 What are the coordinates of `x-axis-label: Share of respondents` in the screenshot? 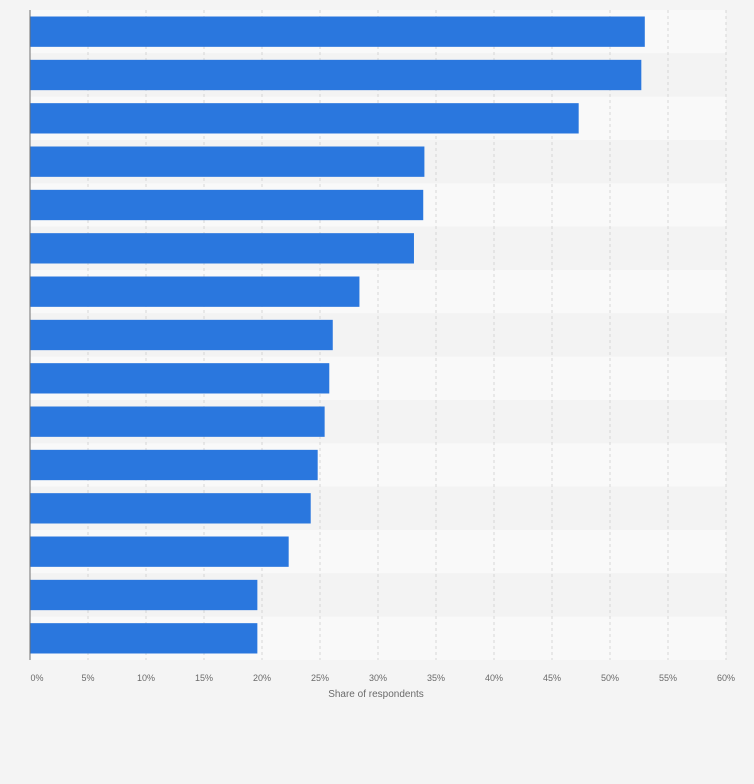 It's located at (376, 694).